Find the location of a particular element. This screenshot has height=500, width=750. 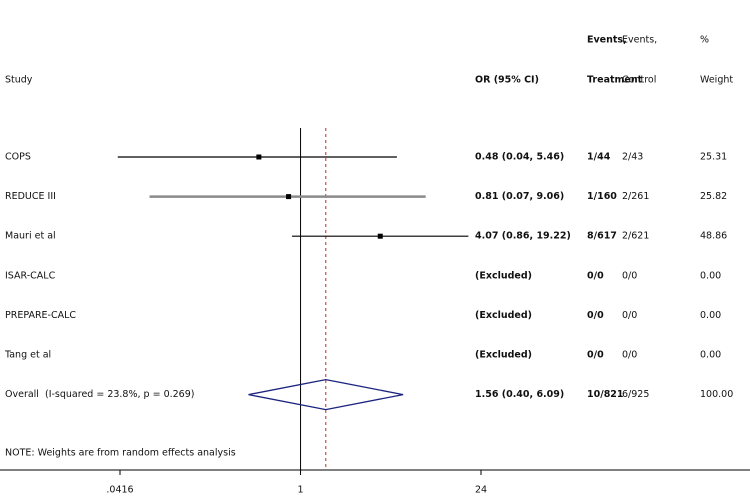

or-label: 0.48 (0.04, 5.46) is located at coordinates (519, 157).